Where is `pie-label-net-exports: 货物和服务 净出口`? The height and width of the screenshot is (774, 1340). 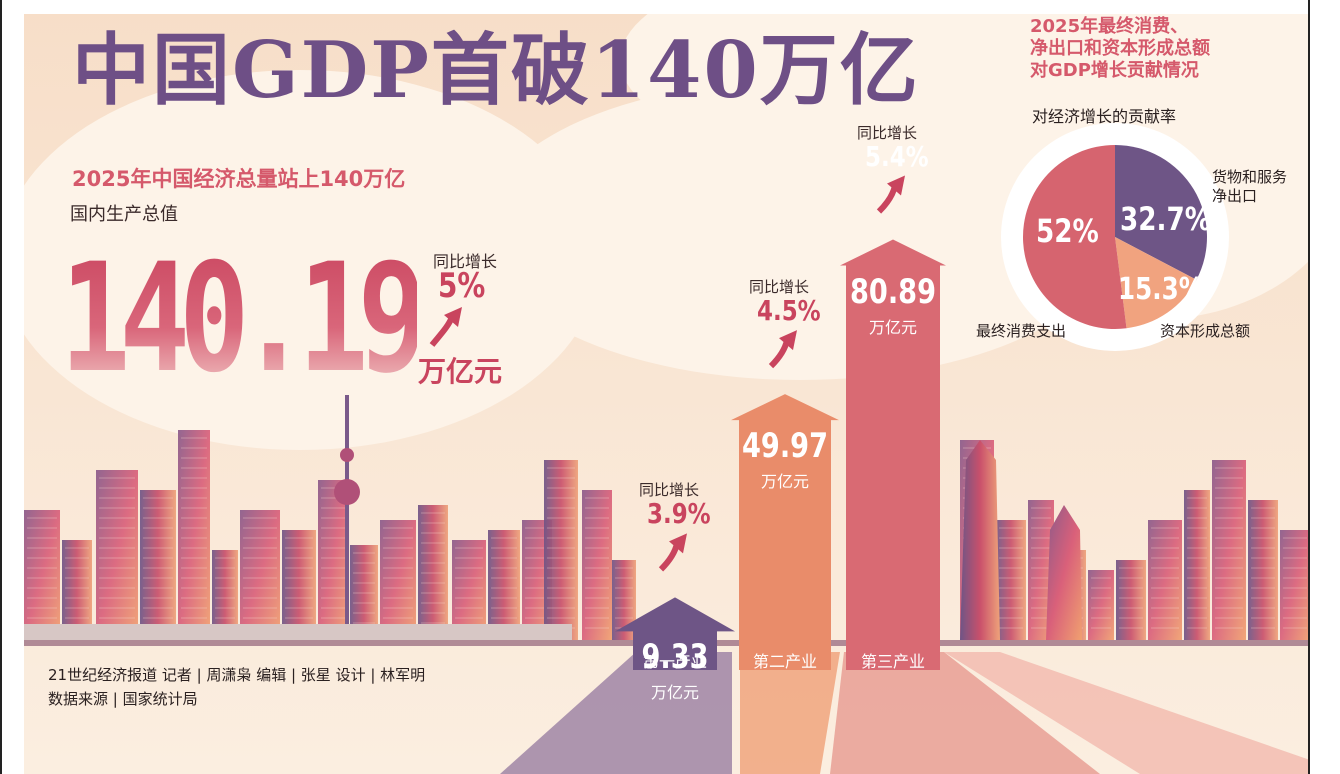
pie-label-net-exports: 货物和服务 净出口 is located at coordinates (1249, 187).